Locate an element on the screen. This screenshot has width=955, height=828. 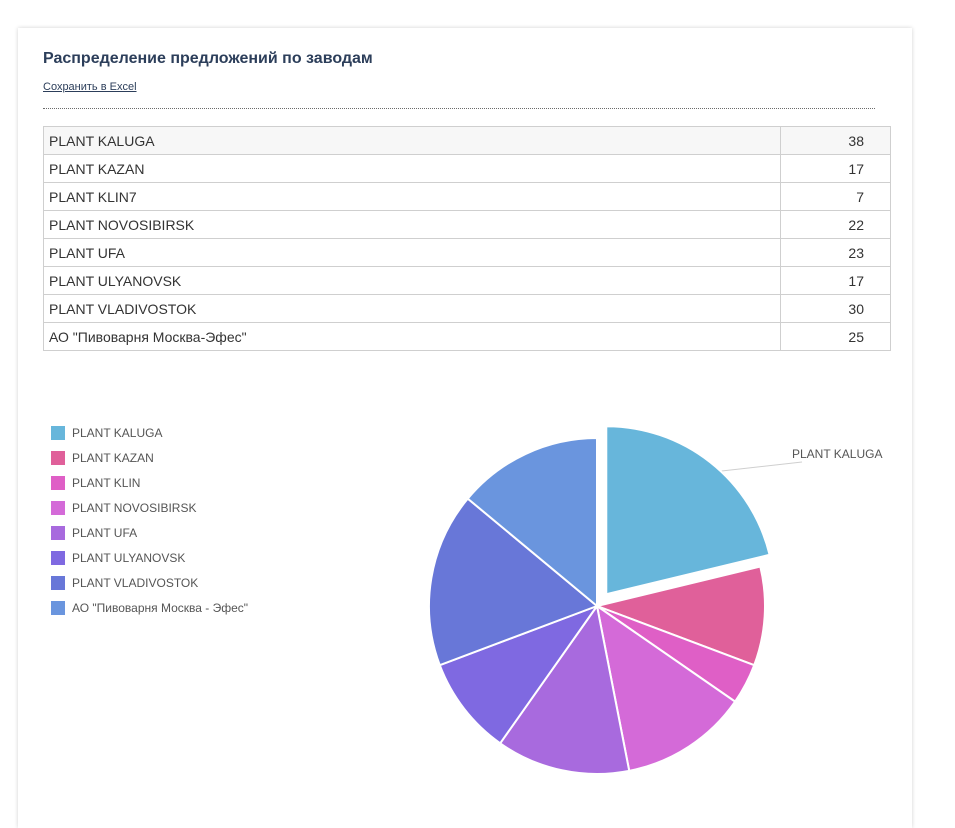
plant-count-cell: 7 is located at coordinates (835, 196).